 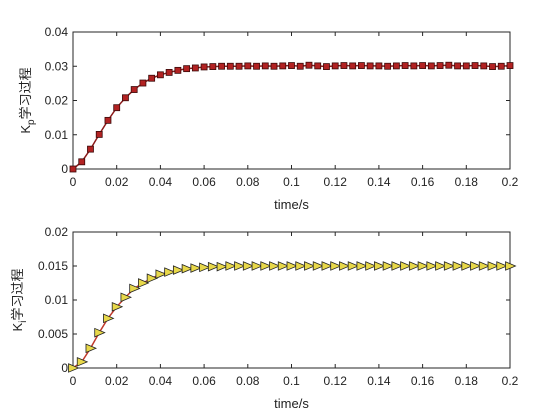 I want to click on ki-x-tick-label: 0.14, so click(x=379, y=381).